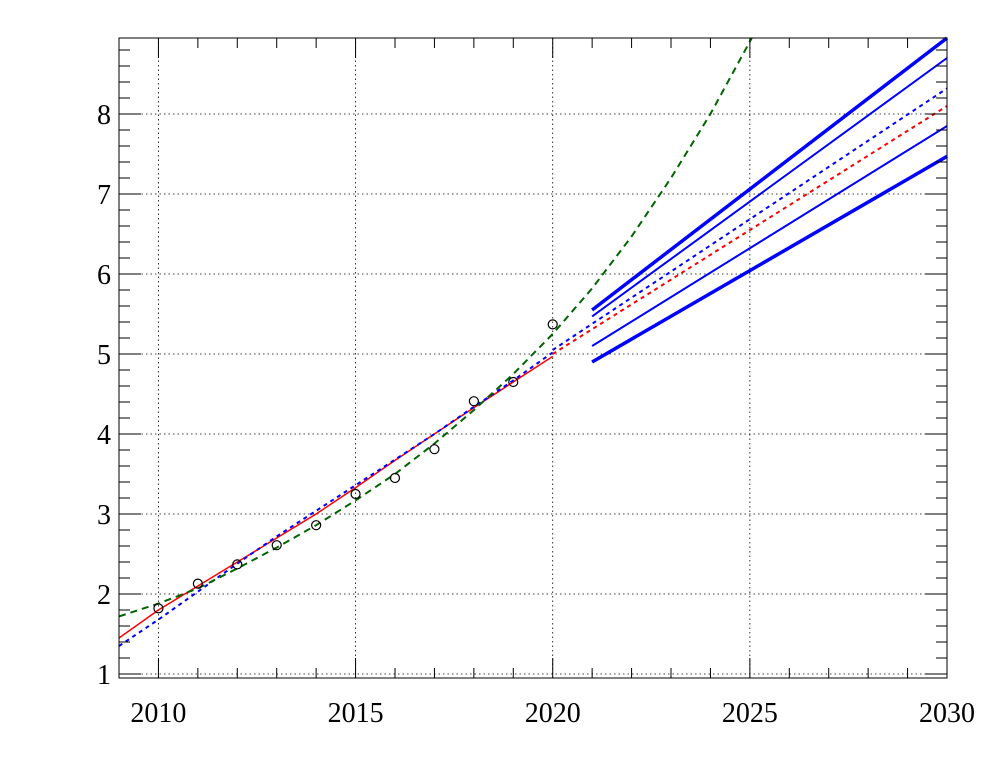  I want to click on x-tick-label: 2030, so click(947, 713).